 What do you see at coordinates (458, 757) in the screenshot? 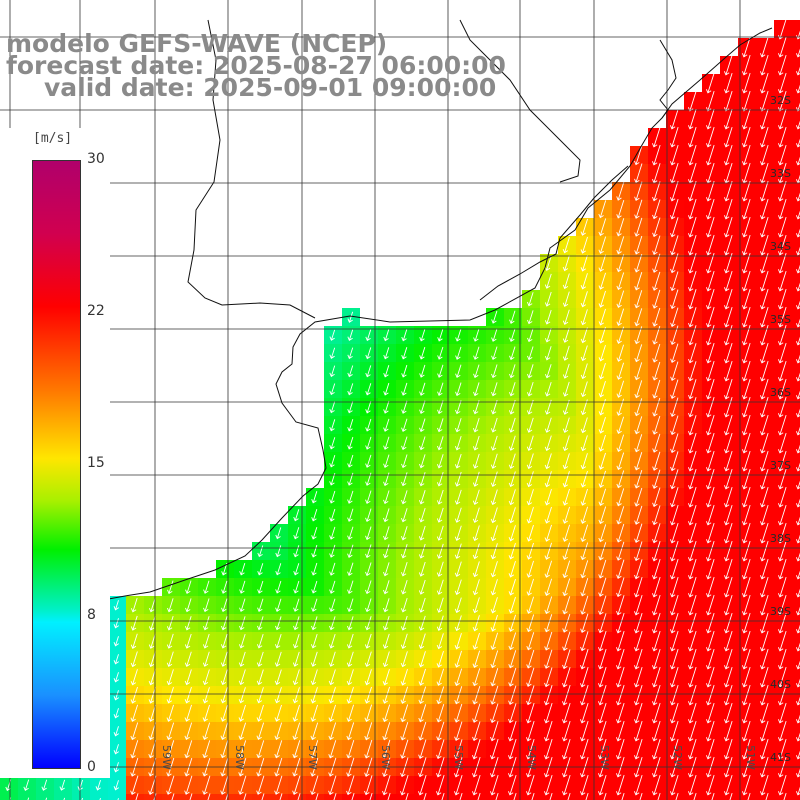
I see `longitude-label: 55W` at bounding box center [458, 757].